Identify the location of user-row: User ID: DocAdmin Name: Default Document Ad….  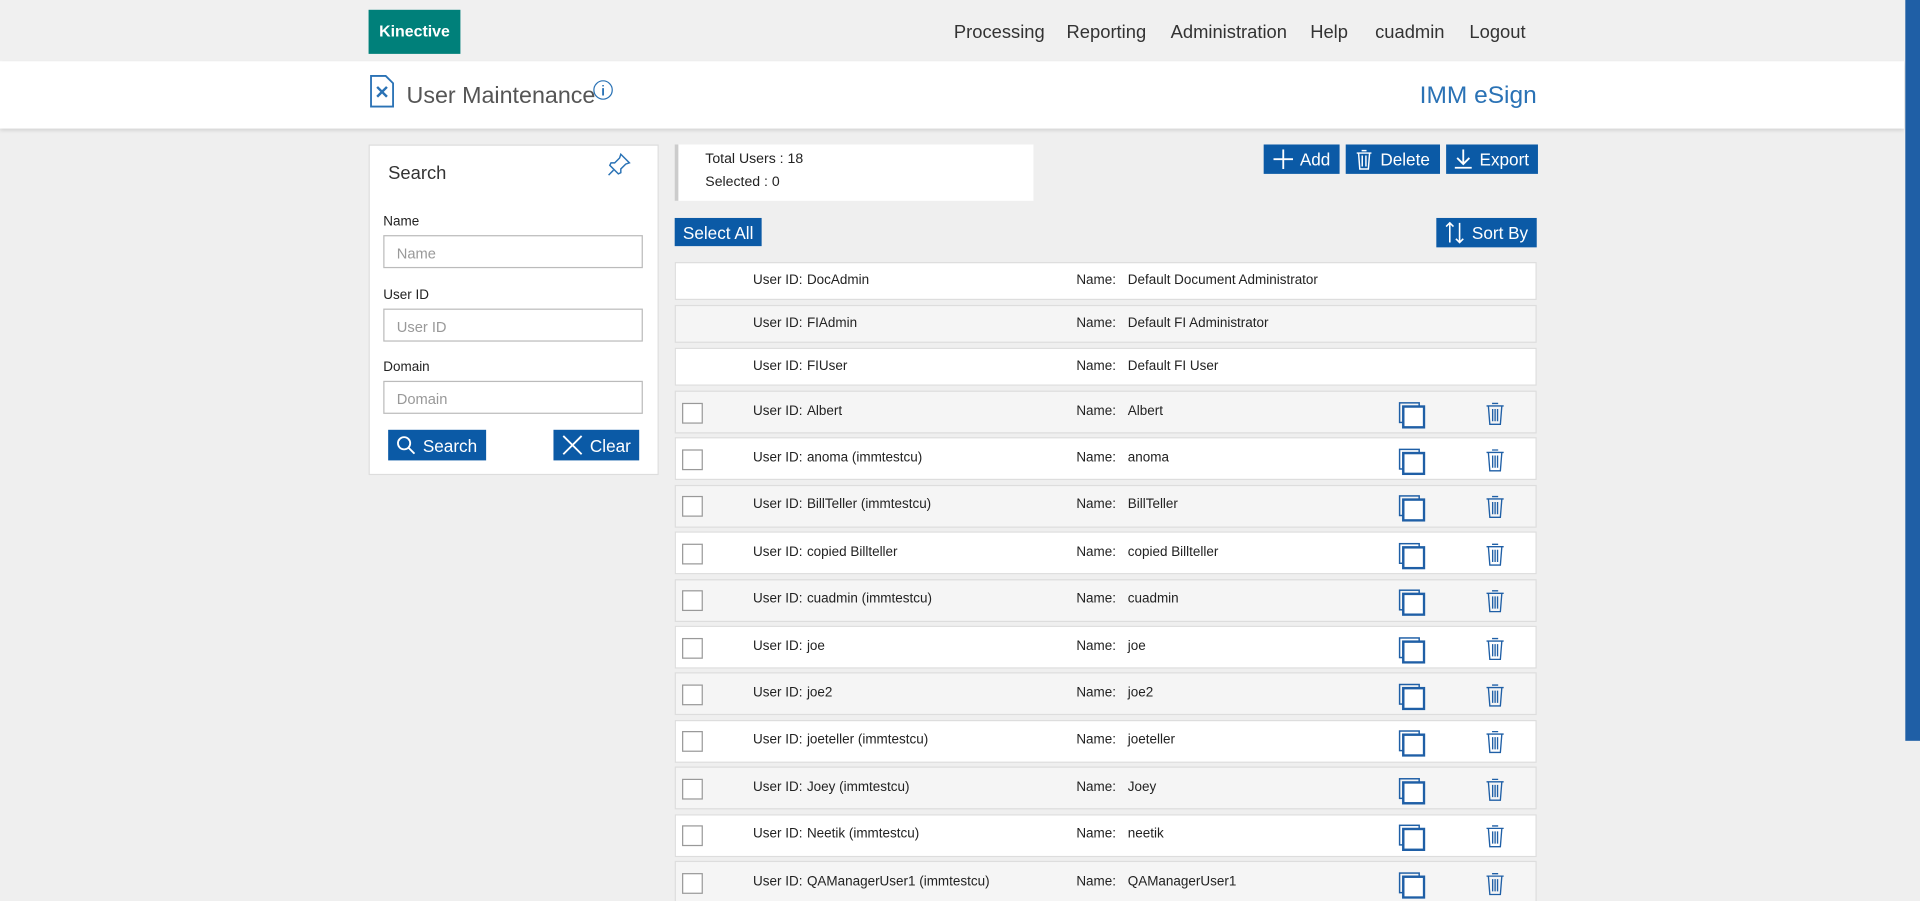
(1105, 281).